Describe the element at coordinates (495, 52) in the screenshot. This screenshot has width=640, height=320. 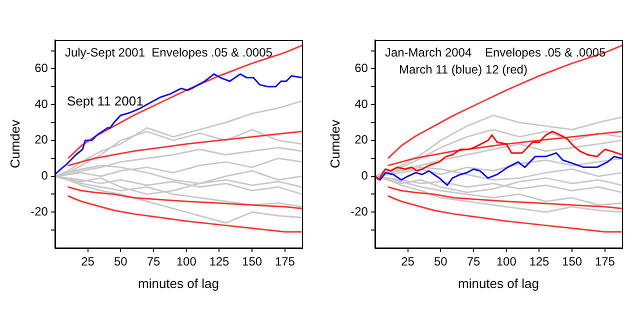
I see `annotation: Jan-March 2004 Envelopes .05 & .0005` at that location.